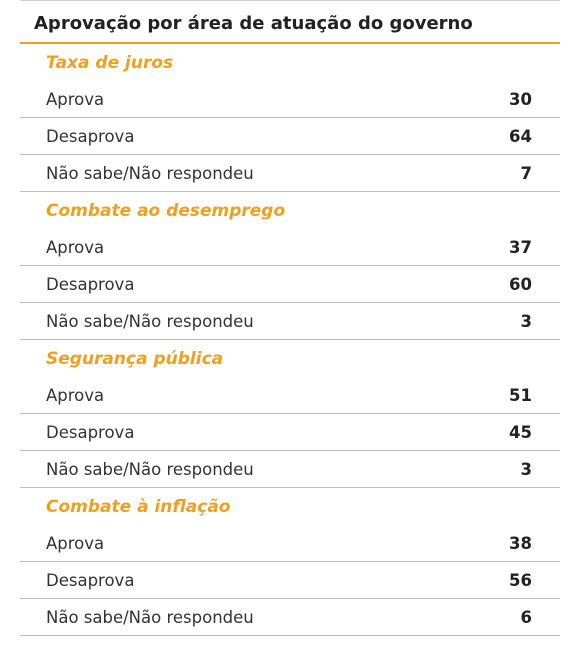 Image resolution: width=576 pixels, height=671 pixels. I want to click on table-row: Não sabe/Não respondeu 7, so click(290, 173).